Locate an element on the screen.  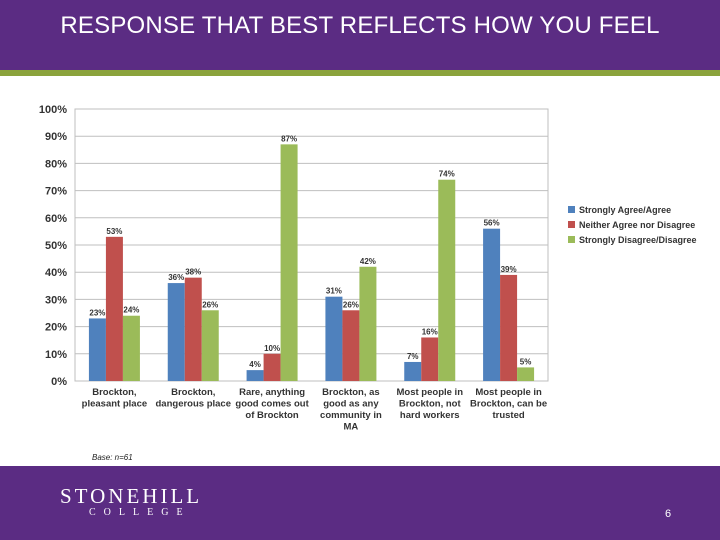
y-tick-label: 80% is located at coordinates (56, 164).